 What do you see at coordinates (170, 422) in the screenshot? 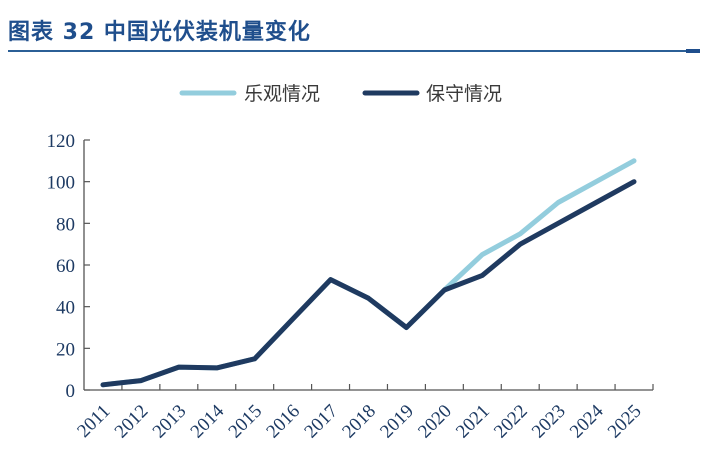
I see `x-tick-label: 2013` at bounding box center [170, 422].